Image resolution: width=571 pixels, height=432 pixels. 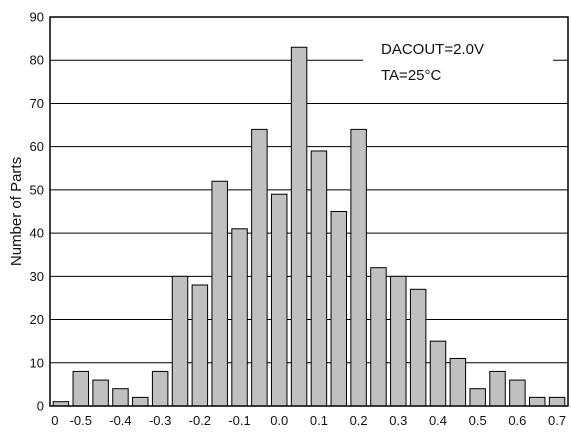 I want to click on y-tick-label: 80, so click(x=37, y=60).